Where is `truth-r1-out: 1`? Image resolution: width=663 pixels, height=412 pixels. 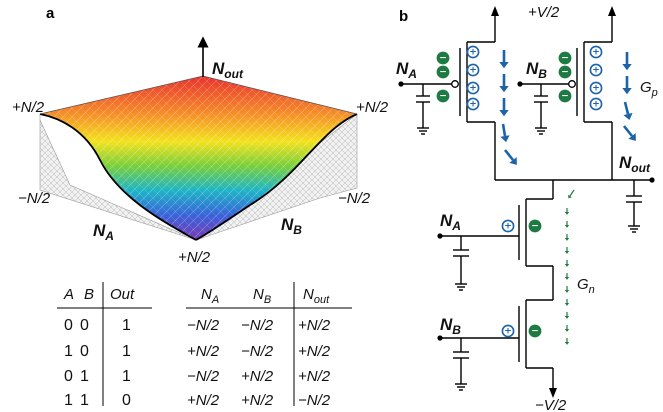
truth-r1-out: 1 is located at coordinates (126, 351).